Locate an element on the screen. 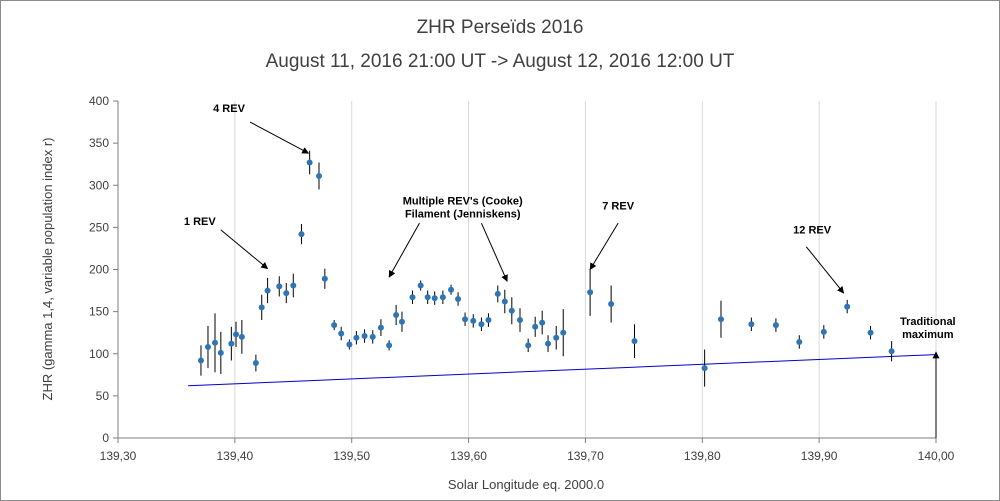  y-tick-label: 400 is located at coordinates (99, 101).